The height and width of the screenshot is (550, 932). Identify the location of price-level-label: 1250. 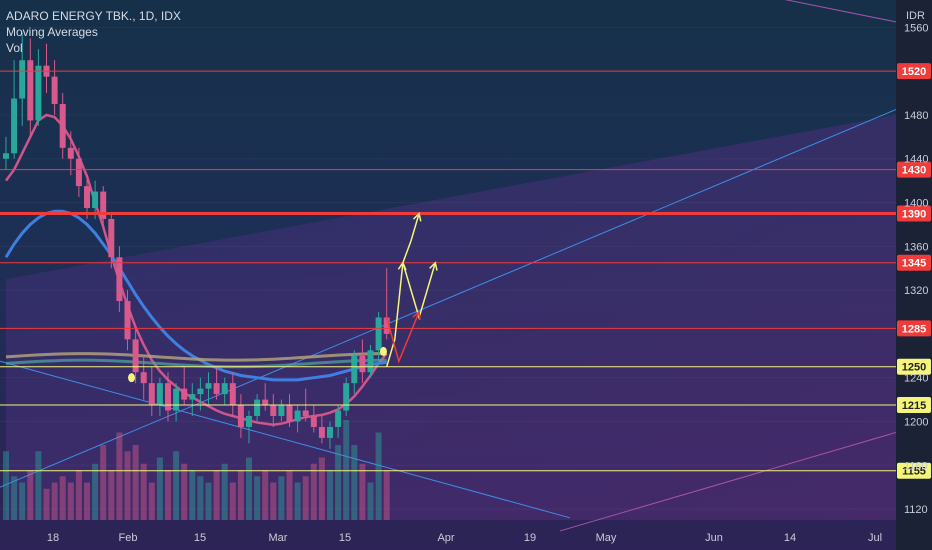
(914, 368).